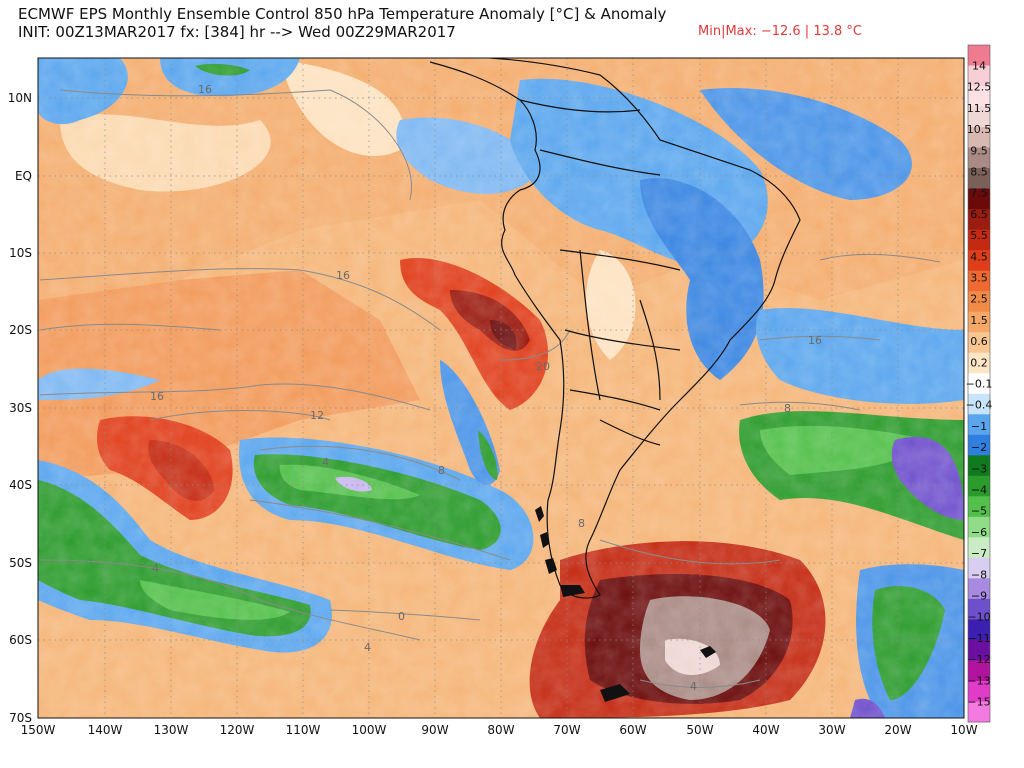  Describe the element at coordinates (978, 617) in the screenshot. I see `legend-label: −10` at that location.